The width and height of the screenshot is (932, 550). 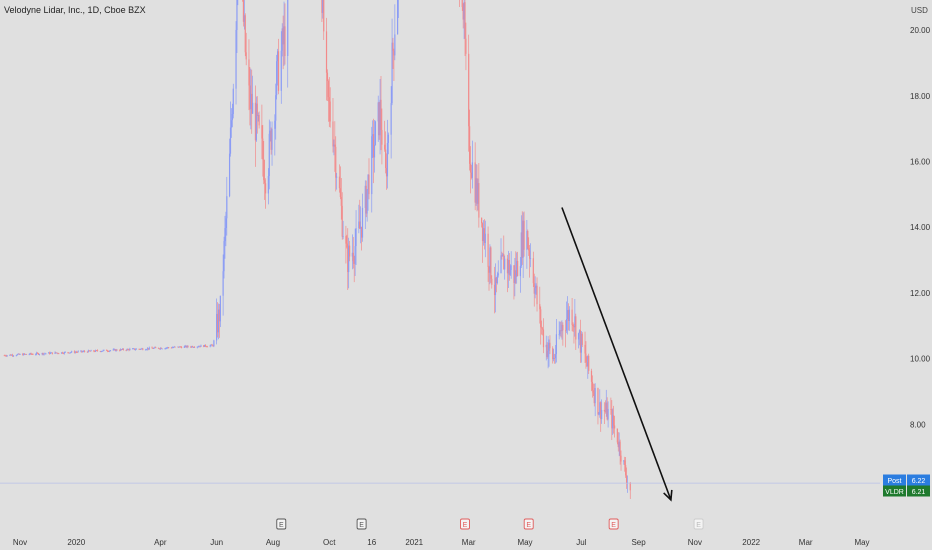 I want to click on price-tick-label: 18.00, so click(x=920, y=96).